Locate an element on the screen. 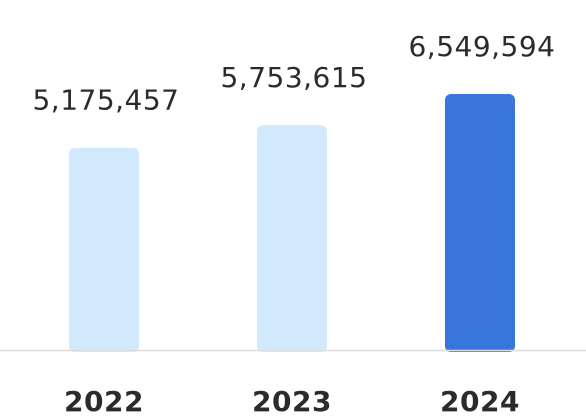  x-tick-label-2024: 2024 is located at coordinates (480, 400).